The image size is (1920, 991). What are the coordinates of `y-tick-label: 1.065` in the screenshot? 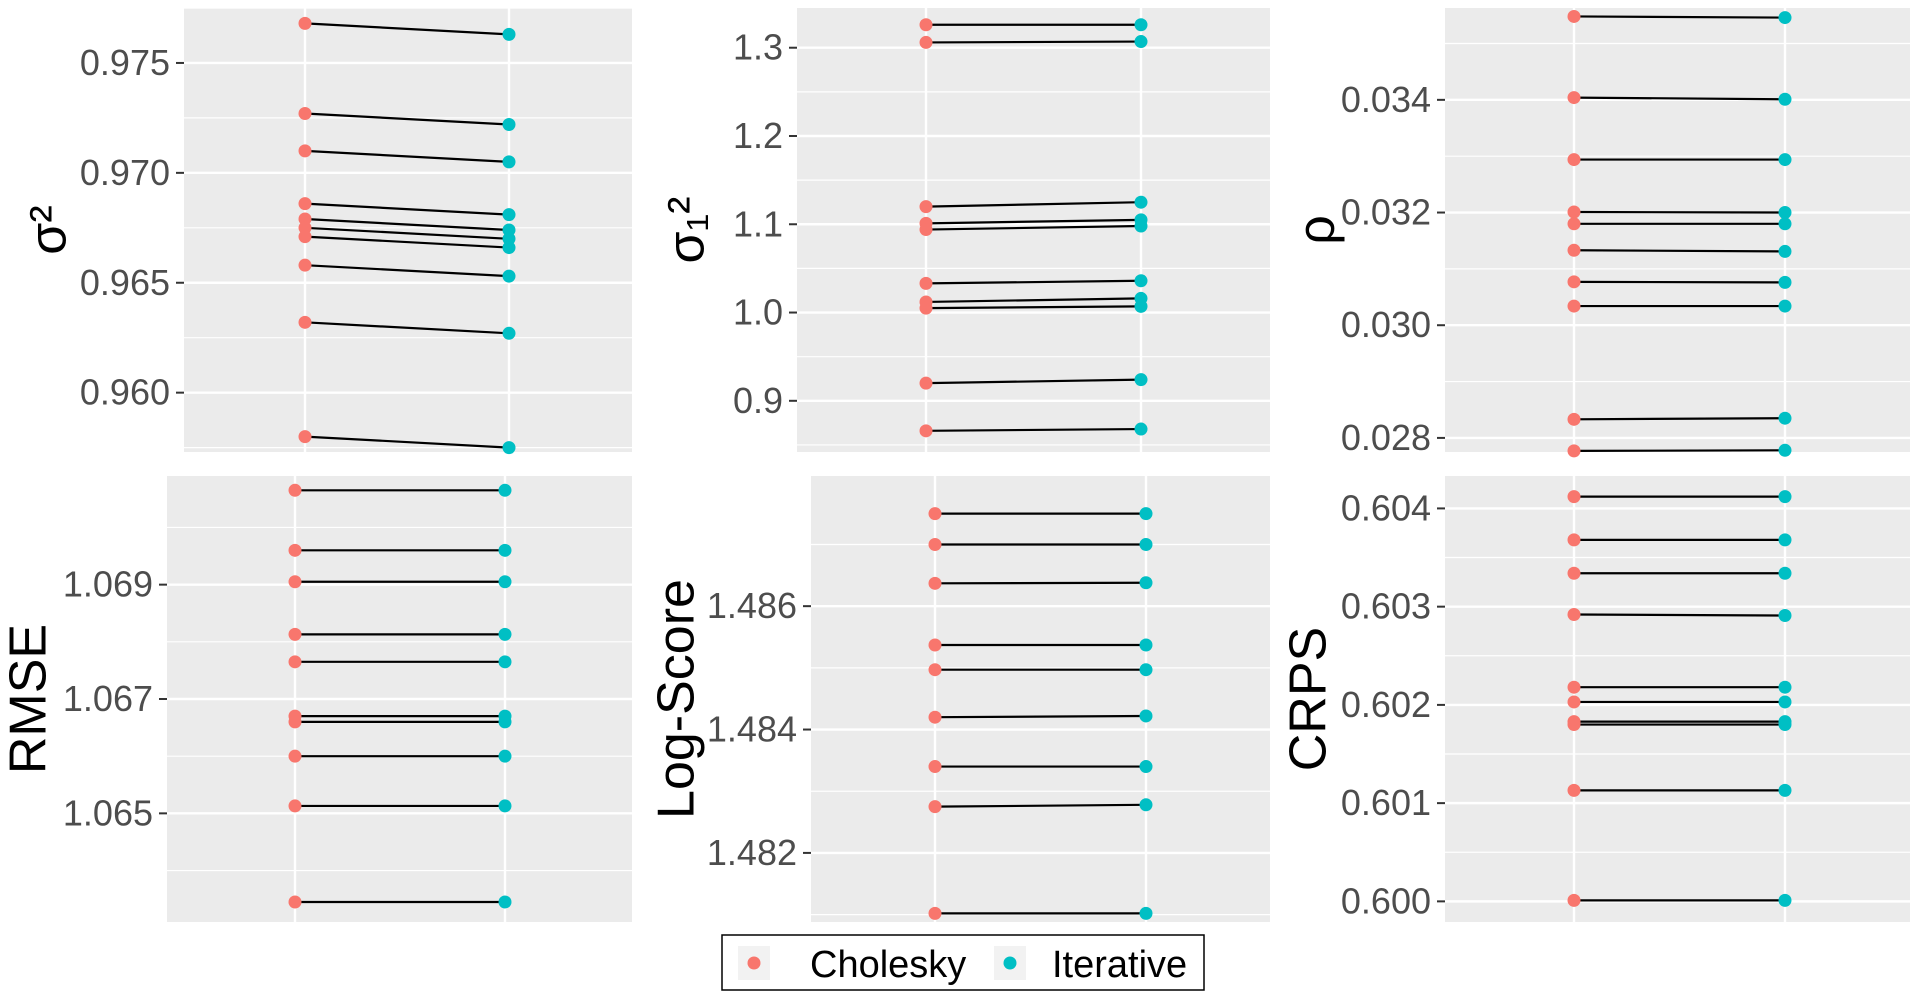 It's located at (108, 812).